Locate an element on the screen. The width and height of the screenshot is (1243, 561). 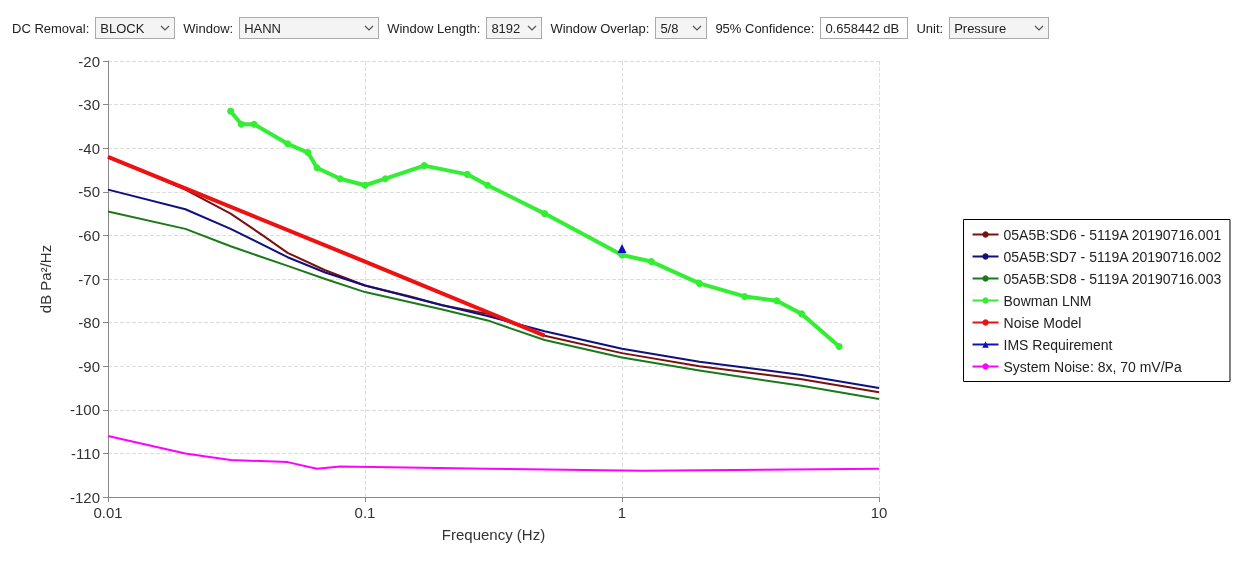
y-tick-label: -50 is located at coordinates (89, 192).